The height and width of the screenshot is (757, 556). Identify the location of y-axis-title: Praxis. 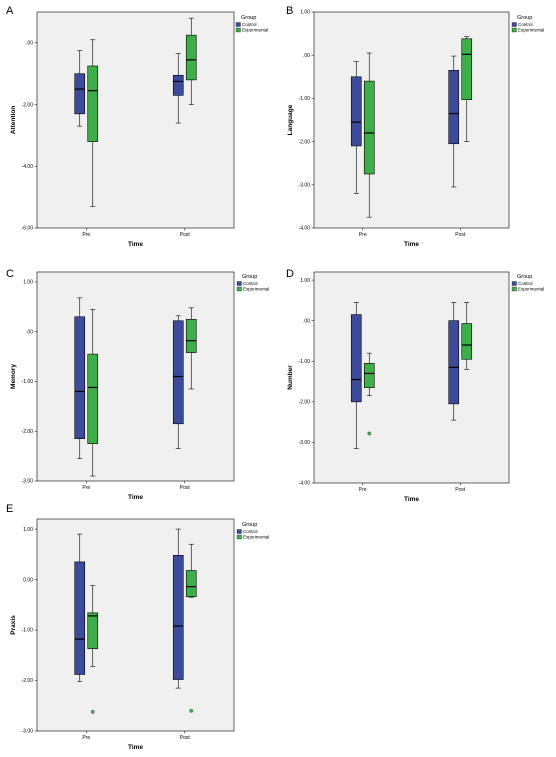
(13, 625).